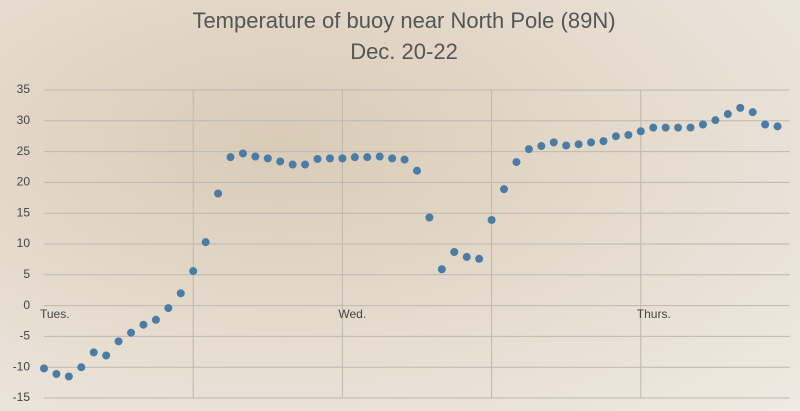 The height and width of the screenshot is (411, 800). I want to click on y-tick-label: 5, so click(26, 274).